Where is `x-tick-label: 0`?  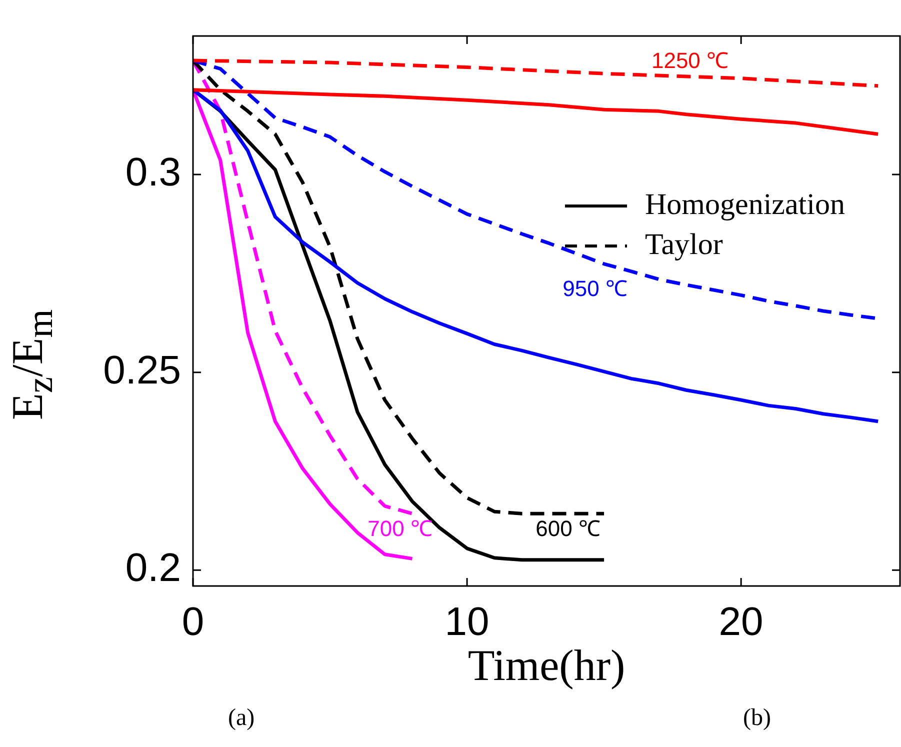 x-tick-label: 0 is located at coordinates (193, 622).